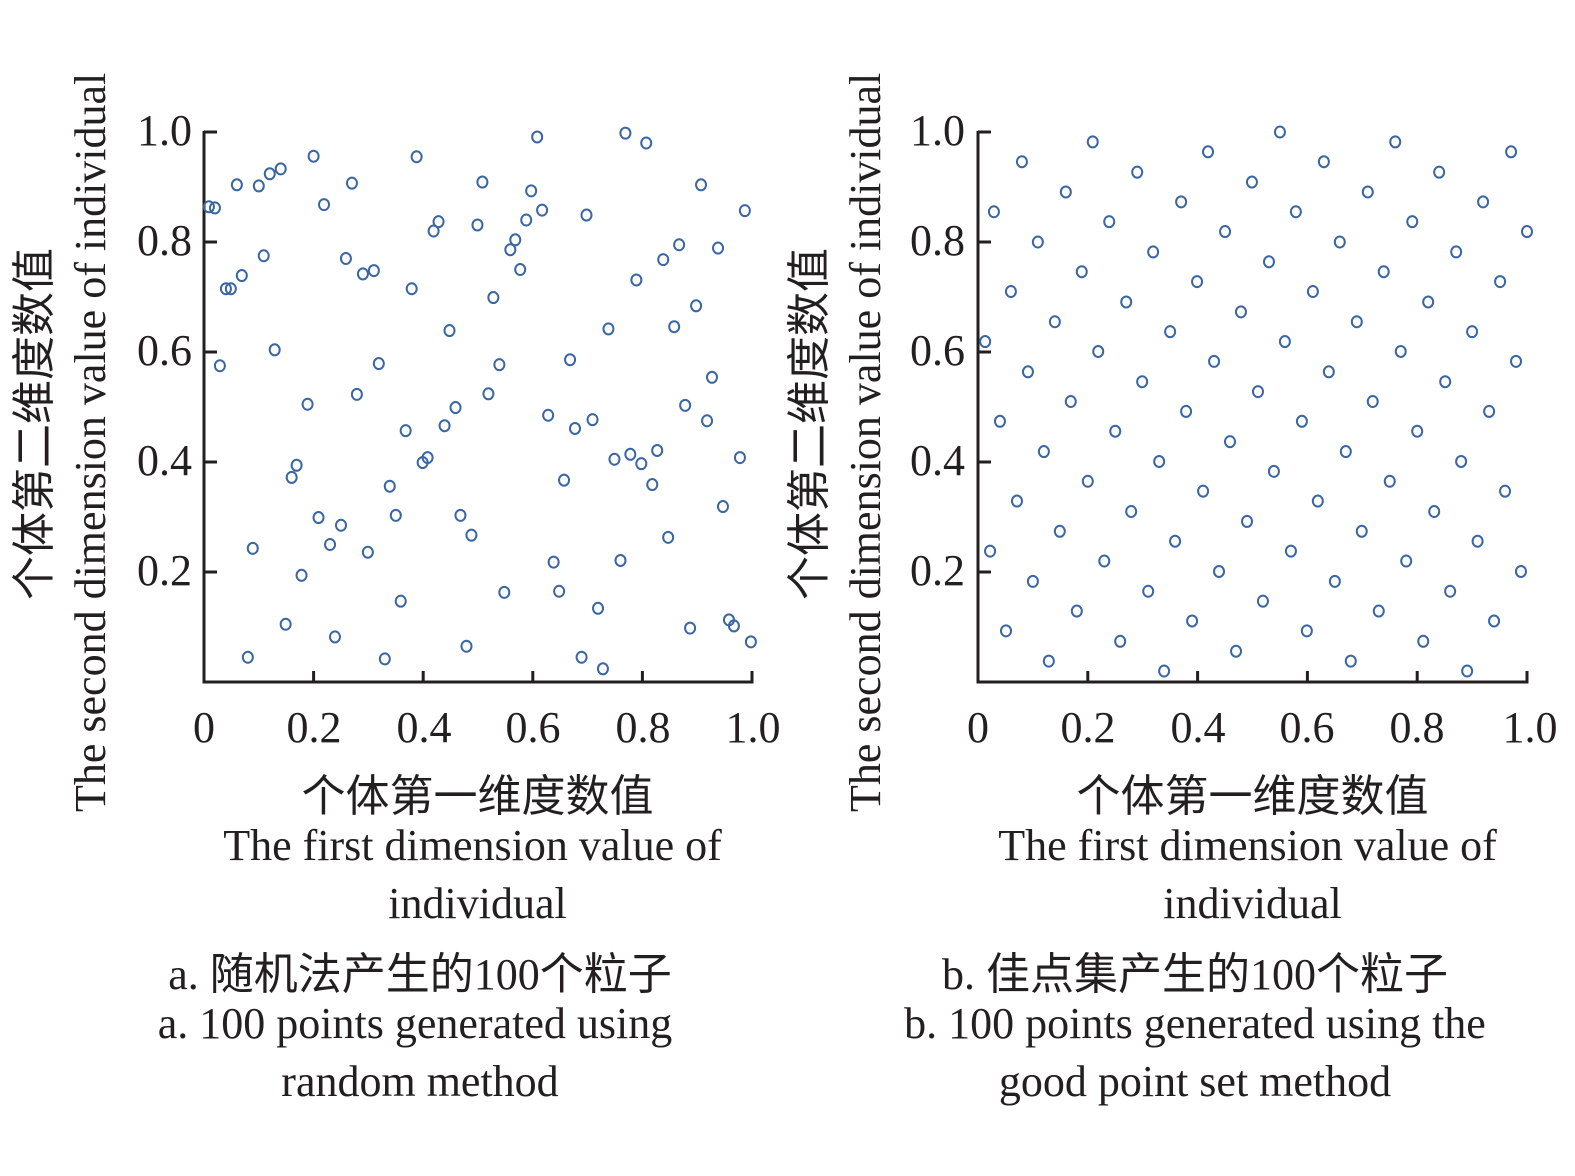 This screenshot has width=1575, height=1176. What do you see at coordinates (1195, 1081) in the screenshot?
I see `caption-en-line2: good point set method` at bounding box center [1195, 1081].